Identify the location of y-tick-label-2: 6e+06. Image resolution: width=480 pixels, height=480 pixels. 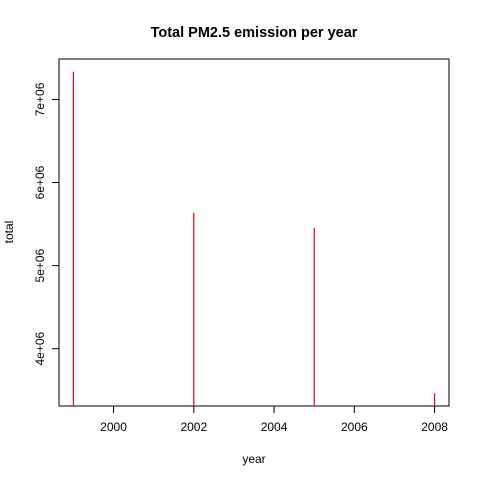
(40, 182).